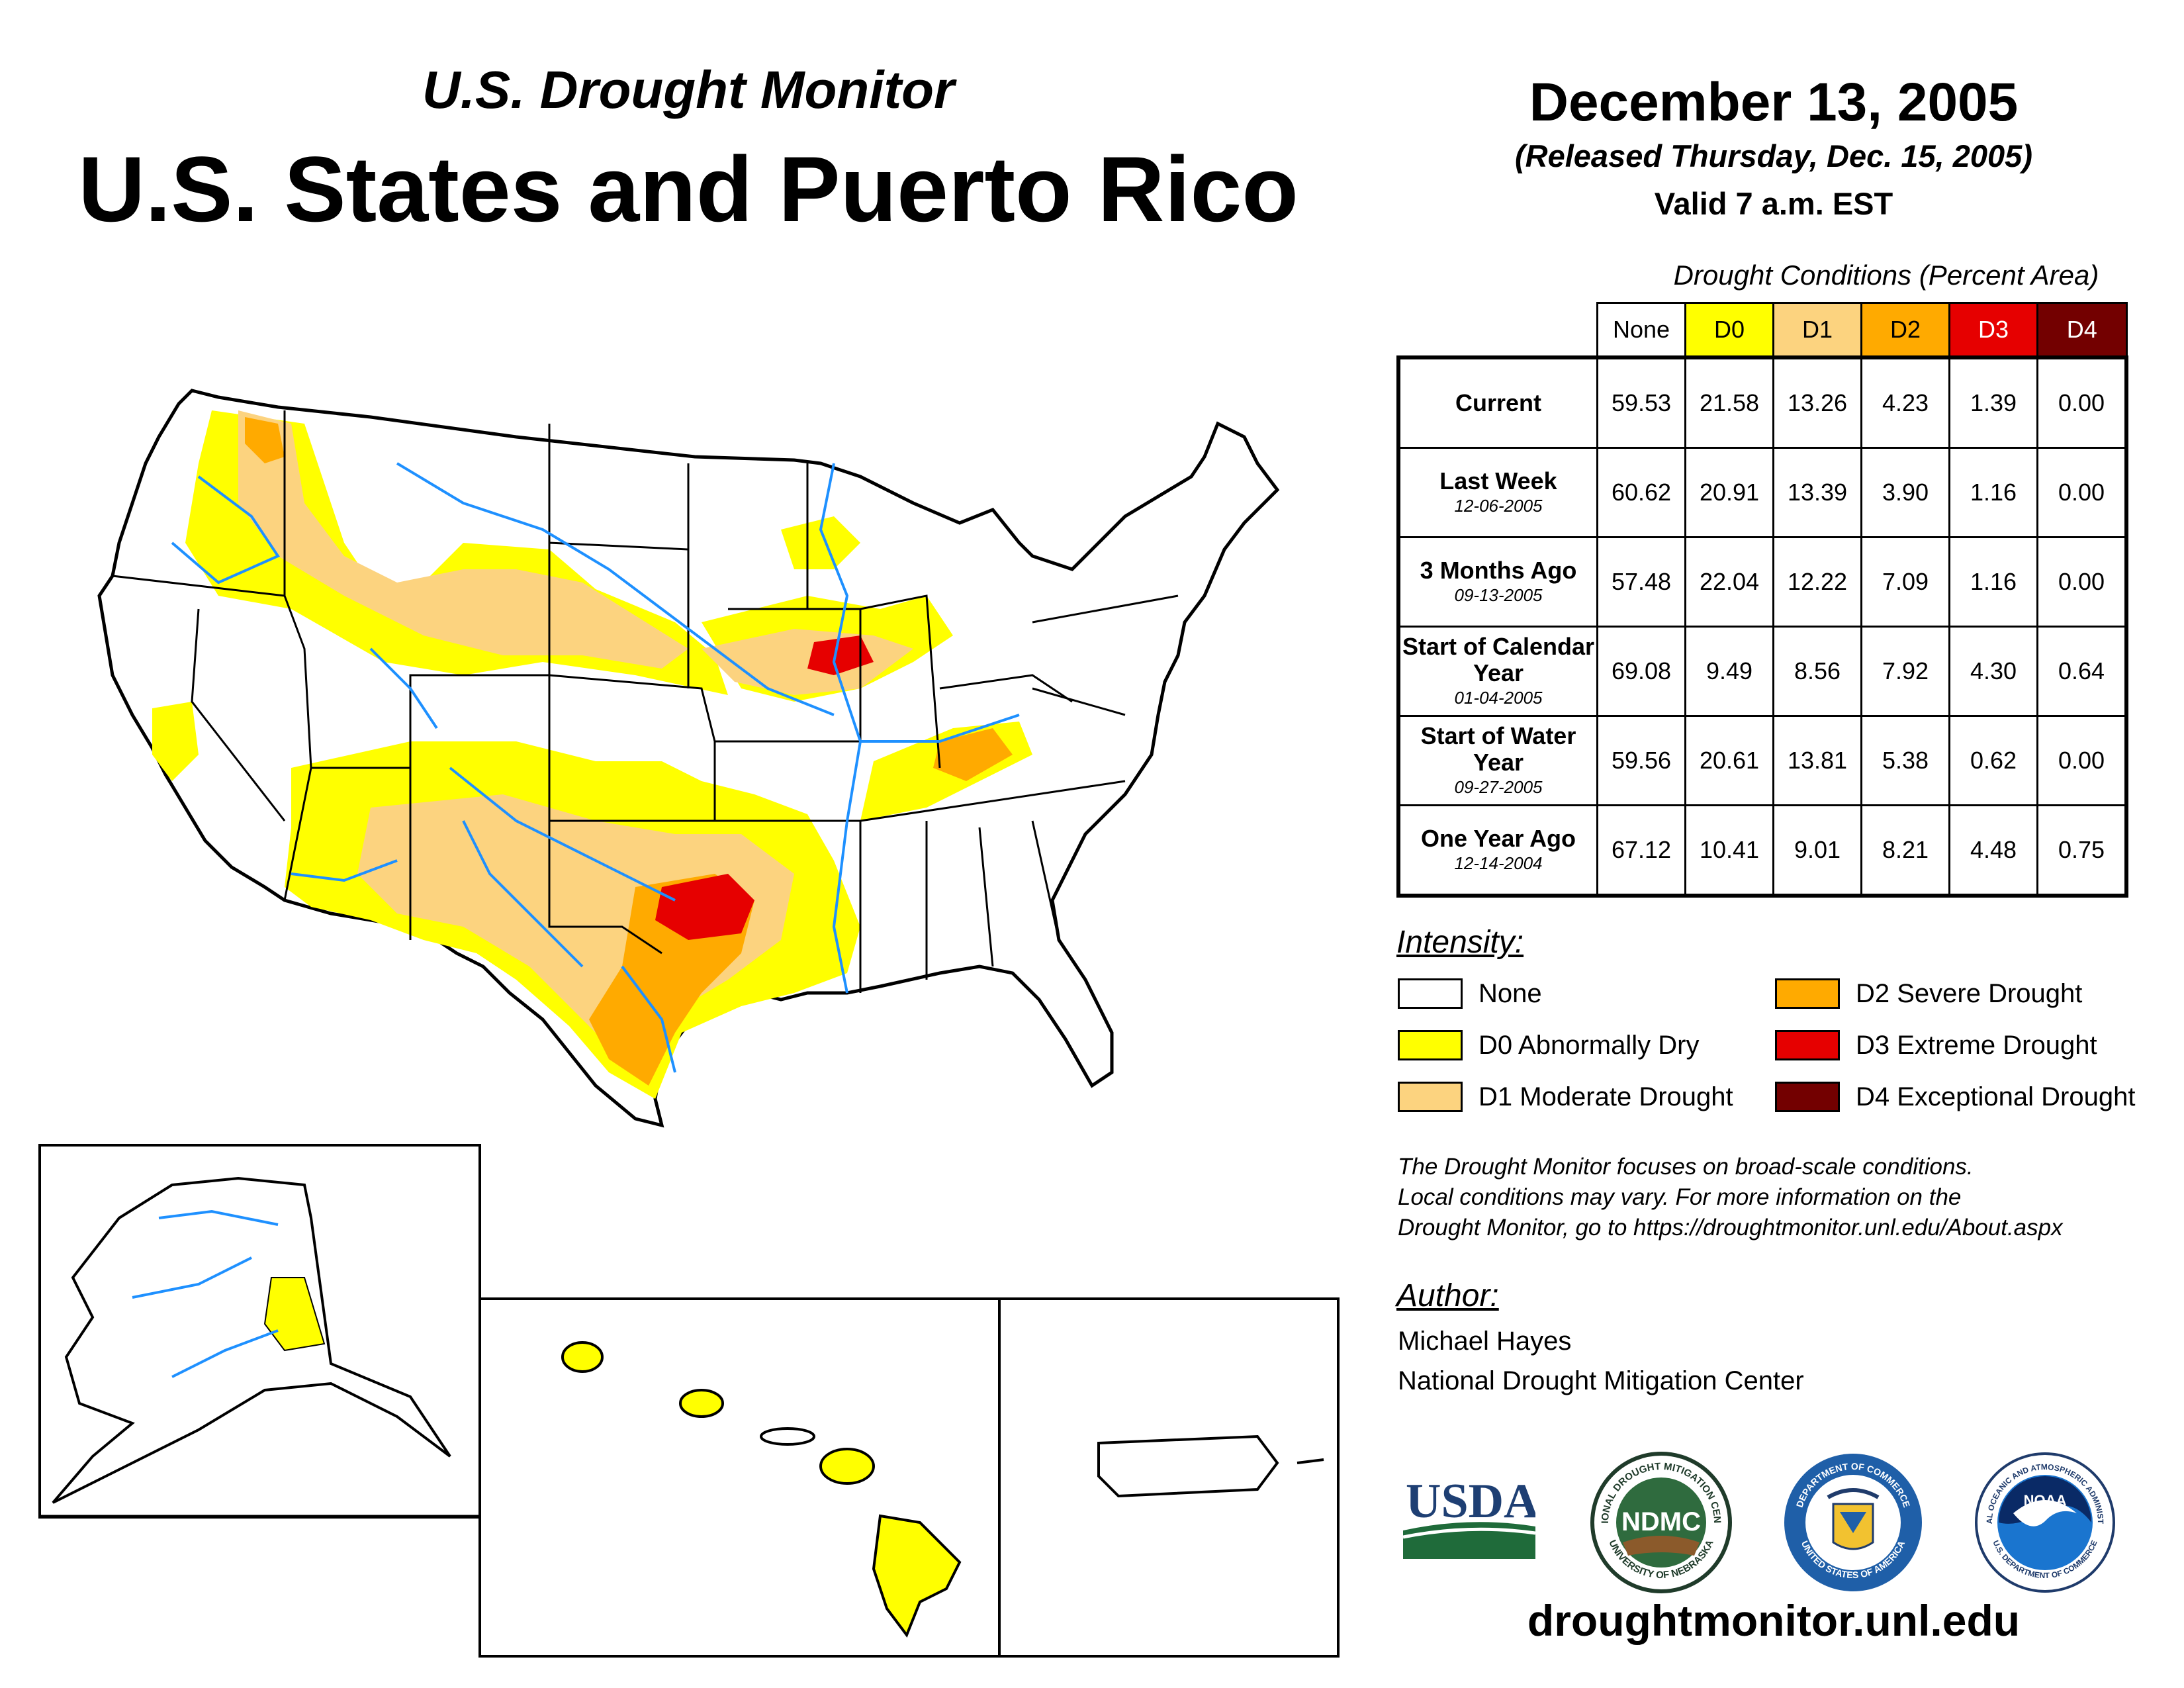 This screenshot has height=1688, width=2184. What do you see at coordinates (1774, 102) in the screenshot?
I see `map-date: December 13, 2005` at bounding box center [1774, 102].